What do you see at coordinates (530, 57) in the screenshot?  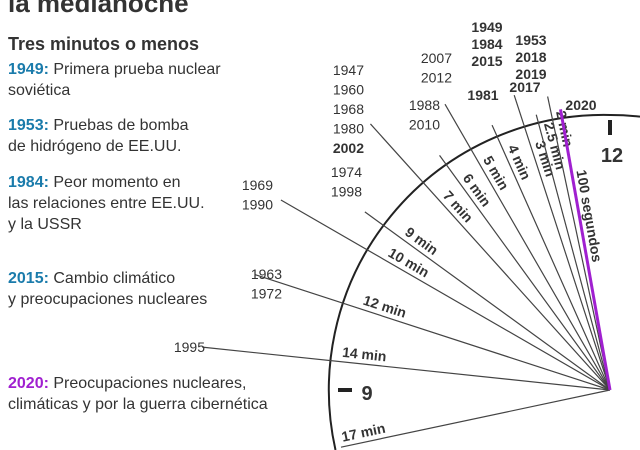 I see `year-label: 2018` at bounding box center [530, 57].